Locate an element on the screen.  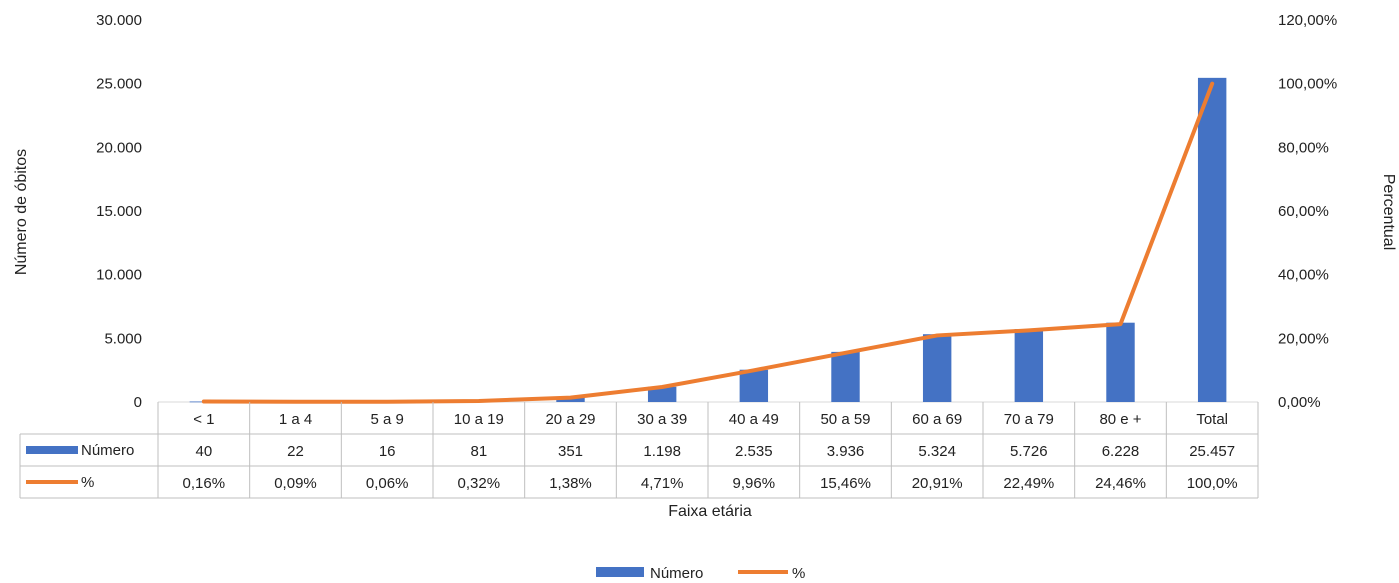
table-series-name: % is located at coordinates (87, 482).